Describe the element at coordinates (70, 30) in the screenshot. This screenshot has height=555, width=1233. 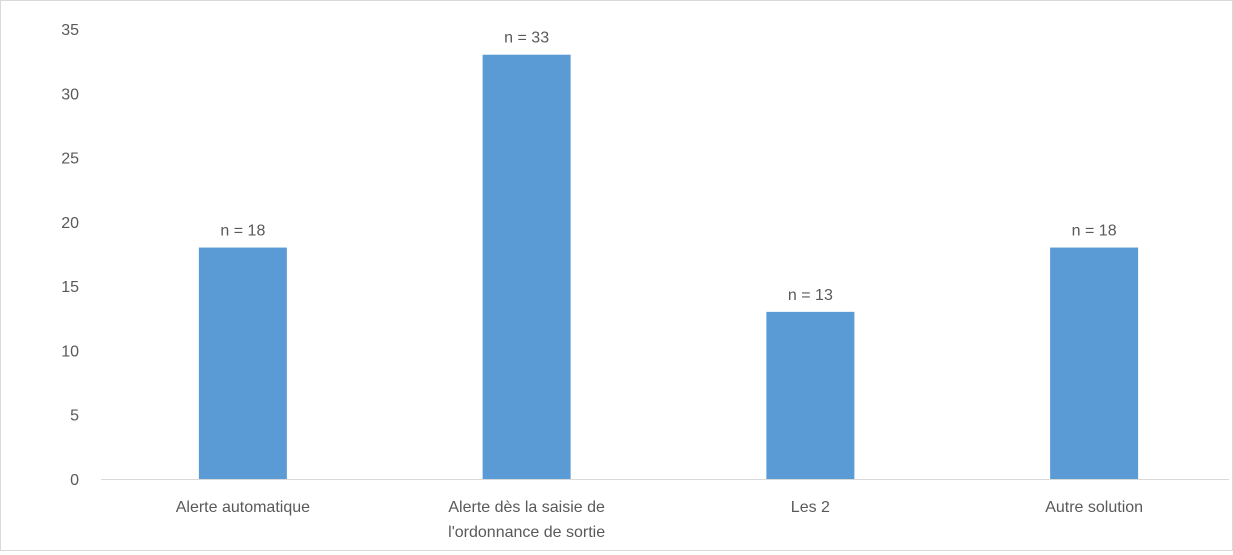
I see `y-tick-label: 35` at that location.